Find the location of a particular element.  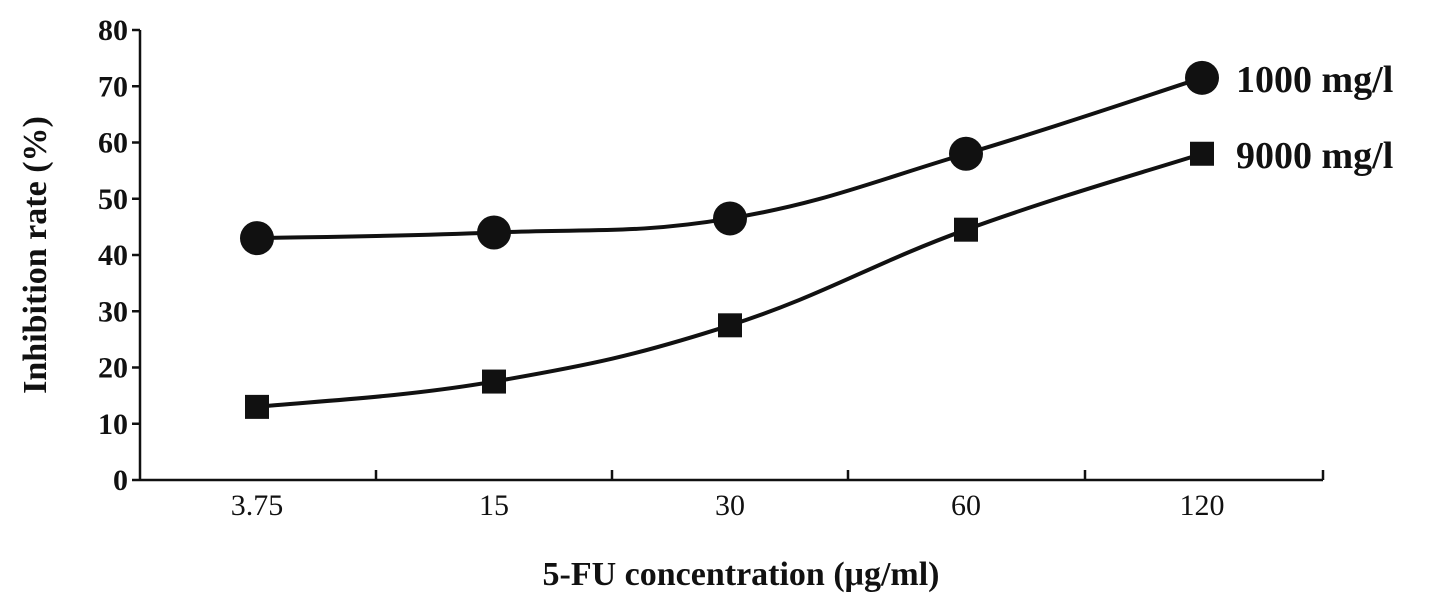

y-tick-label: 40 is located at coordinates (113, 255).